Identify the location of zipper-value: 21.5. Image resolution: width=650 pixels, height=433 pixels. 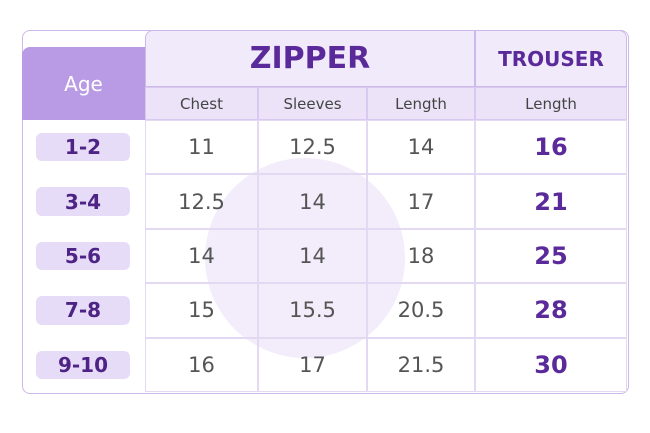
(421, 364).